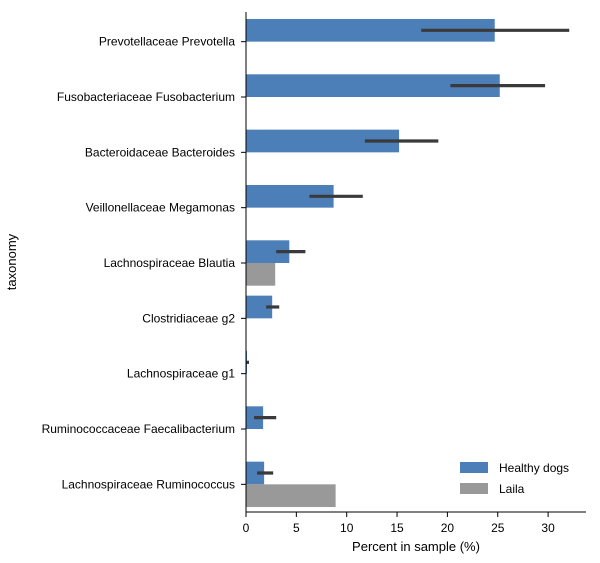 Image resolution: width=600 pixels, height=563 pixels. Describe the element at coordinates (347, 528) in the screenshot. I see `x-tick-label: 10` at that location.